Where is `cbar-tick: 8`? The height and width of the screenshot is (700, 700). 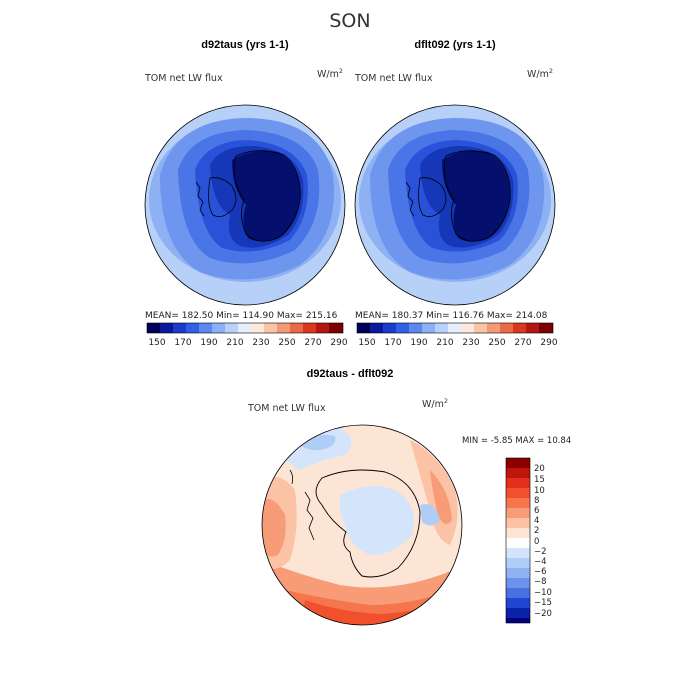 cbar-tick: 8 is located at coordinates (536, 501).